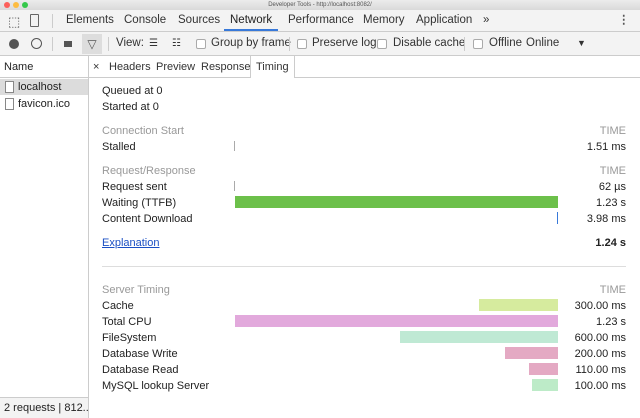 The width and height of the screenshot is (640, 418). I want to click on total-time: 1.24 s, so click(610, 243).